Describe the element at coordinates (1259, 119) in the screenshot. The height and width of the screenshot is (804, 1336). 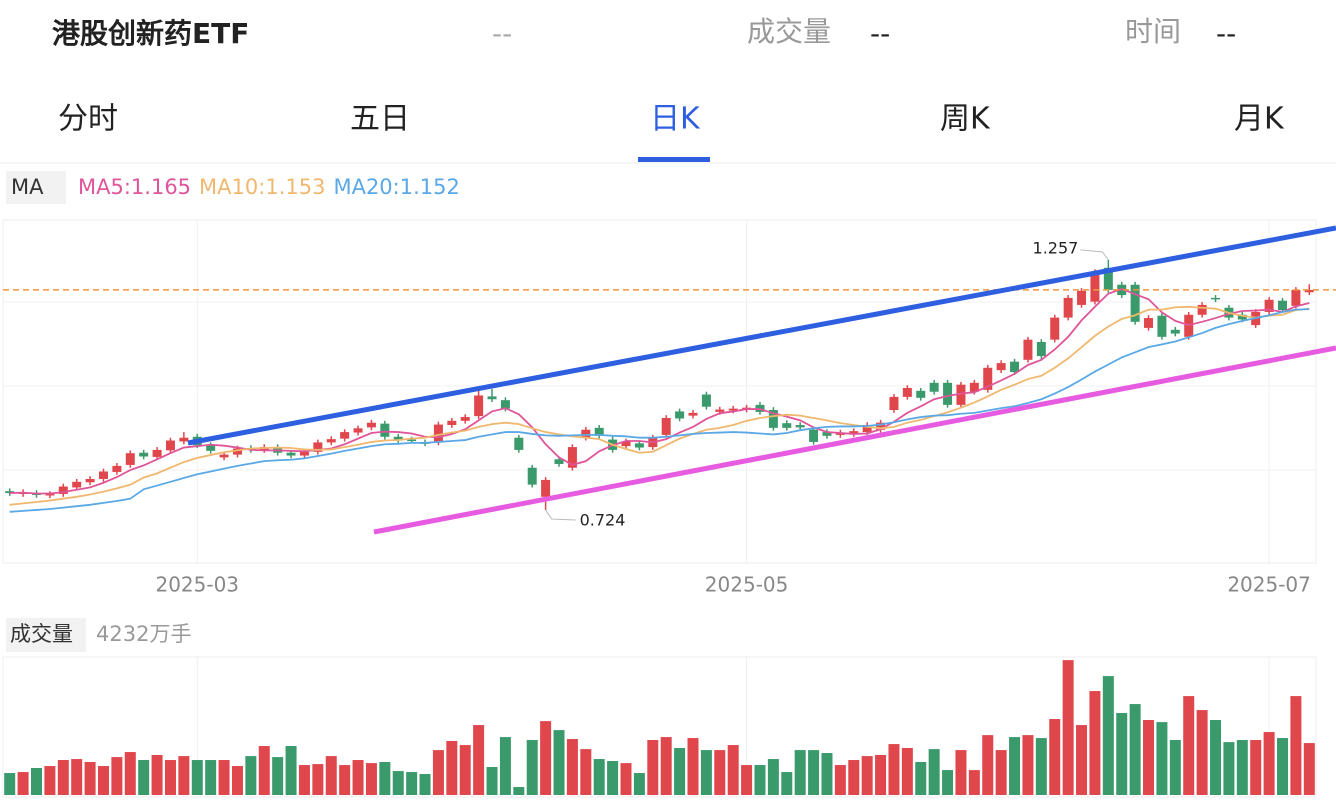
I see `tab: 月K` at that location.